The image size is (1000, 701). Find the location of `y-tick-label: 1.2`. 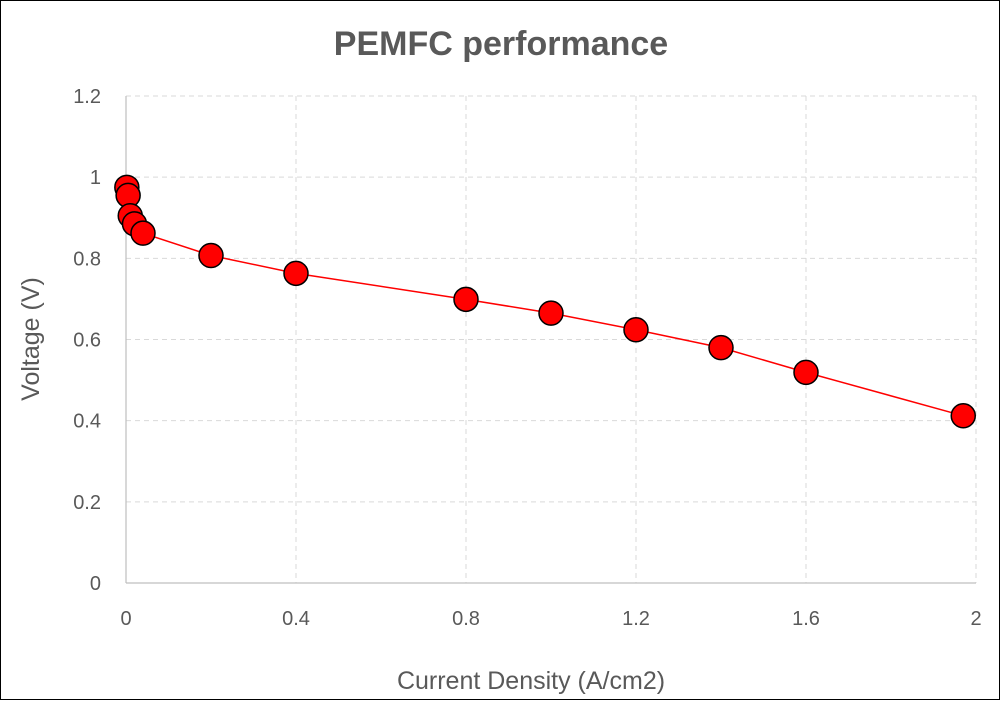

y-tick-label: 1.2 is located at coordinates (87, 97).